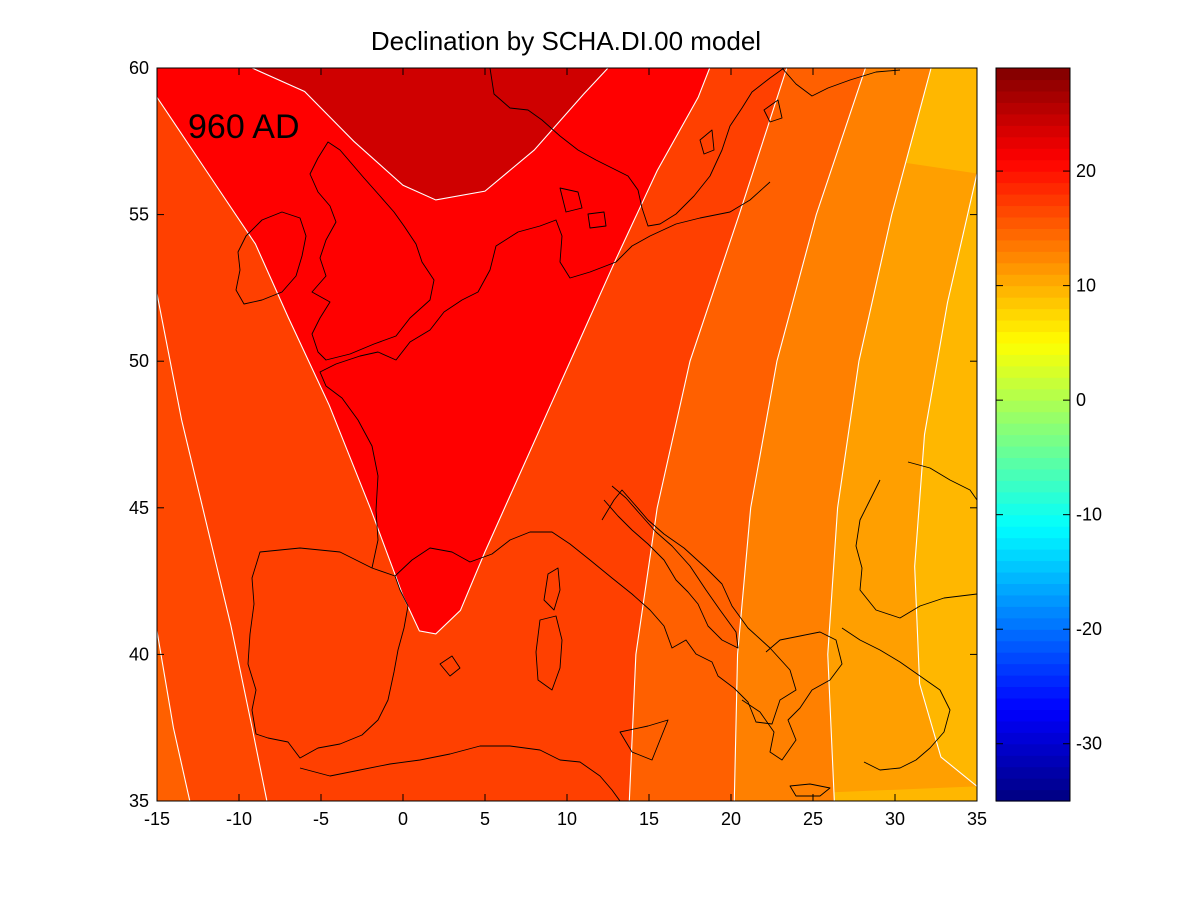 Image resolution: width=1201 pixels, height=900 pixels. I want to click on x-tick-label: 0, so click(403, 819).